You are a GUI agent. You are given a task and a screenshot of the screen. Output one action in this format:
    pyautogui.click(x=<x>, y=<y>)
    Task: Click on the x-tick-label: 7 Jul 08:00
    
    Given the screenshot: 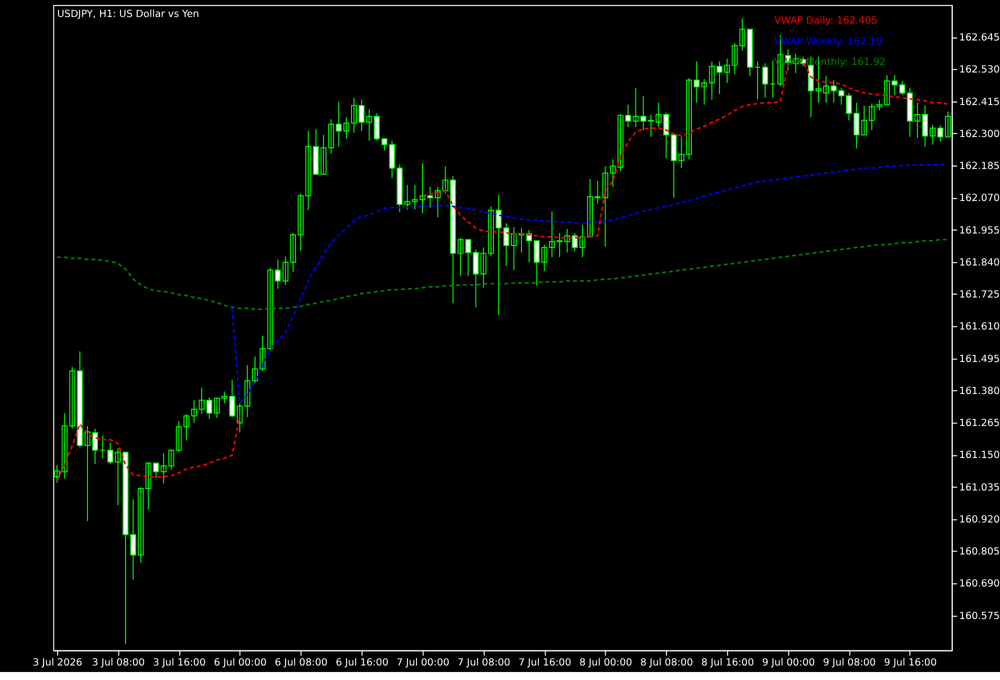 What is the action you would take?
    pyautogui.click(x=484, y=663)
    